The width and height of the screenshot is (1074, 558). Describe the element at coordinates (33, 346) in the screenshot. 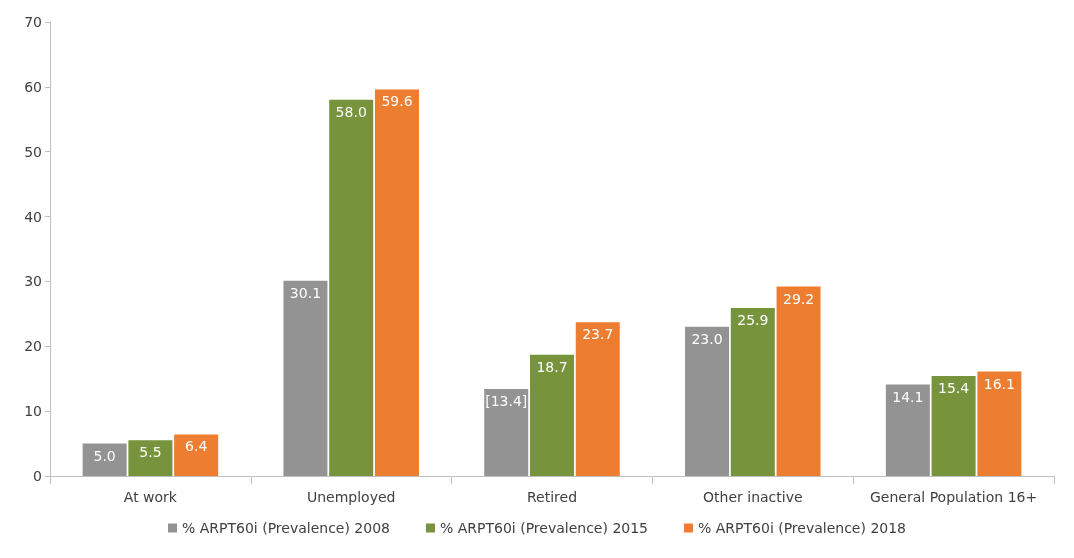

I see `y-tick-label: 20` at that location.